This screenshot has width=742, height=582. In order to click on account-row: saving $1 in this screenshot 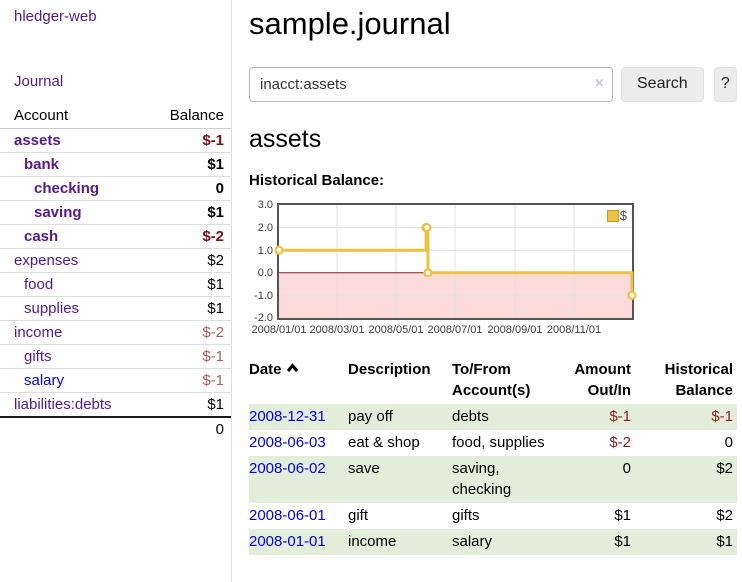, I will do `click(115, 212)`.